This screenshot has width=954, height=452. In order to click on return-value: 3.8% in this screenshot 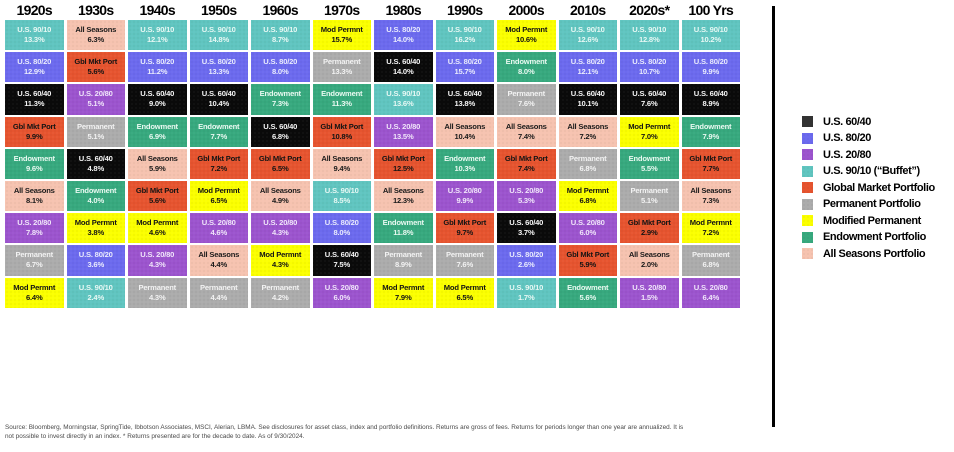, I will do `click(95, 233)`.